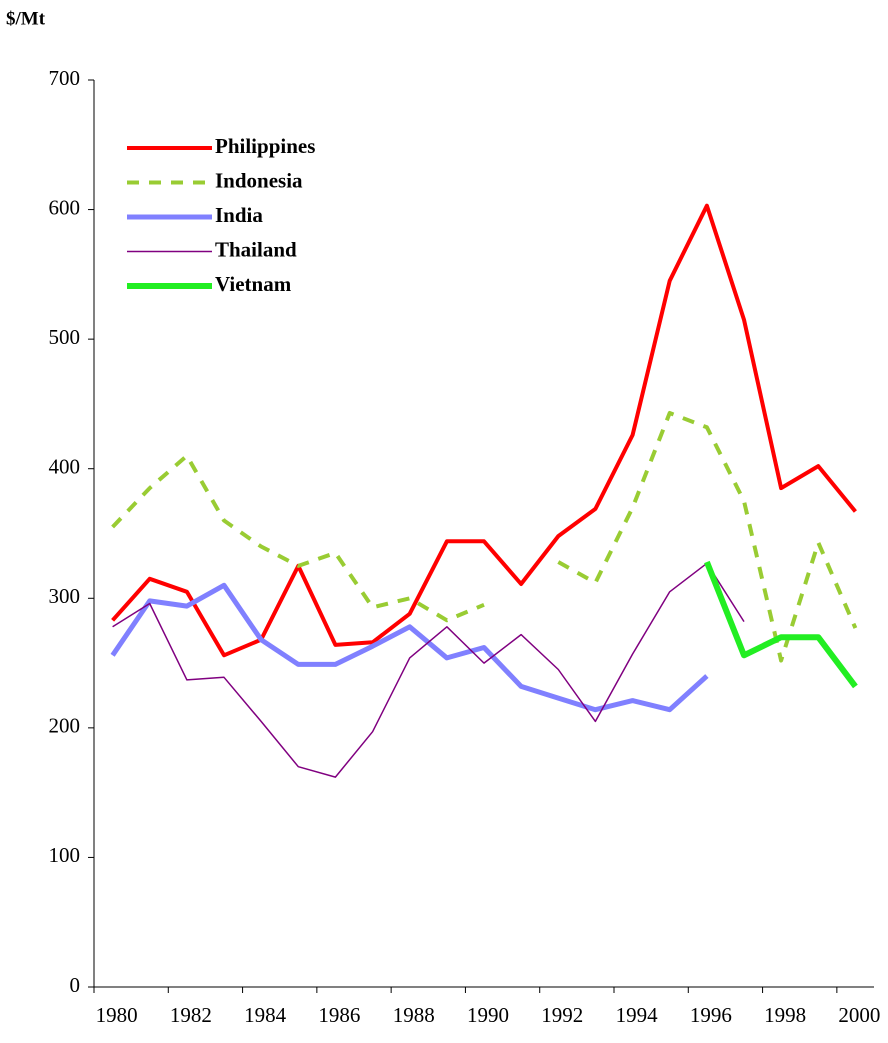  I want to click on y-tick-label: 700, so click(65, 78).